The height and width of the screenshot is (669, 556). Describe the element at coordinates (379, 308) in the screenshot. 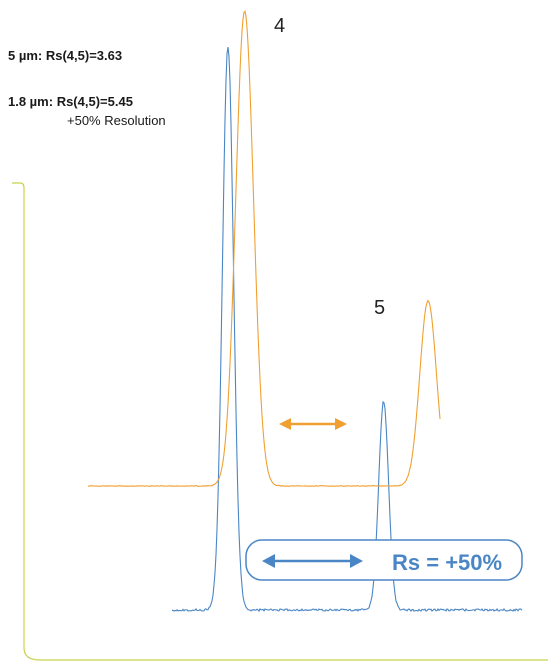

I see `peak-label-5: 5` at that location.